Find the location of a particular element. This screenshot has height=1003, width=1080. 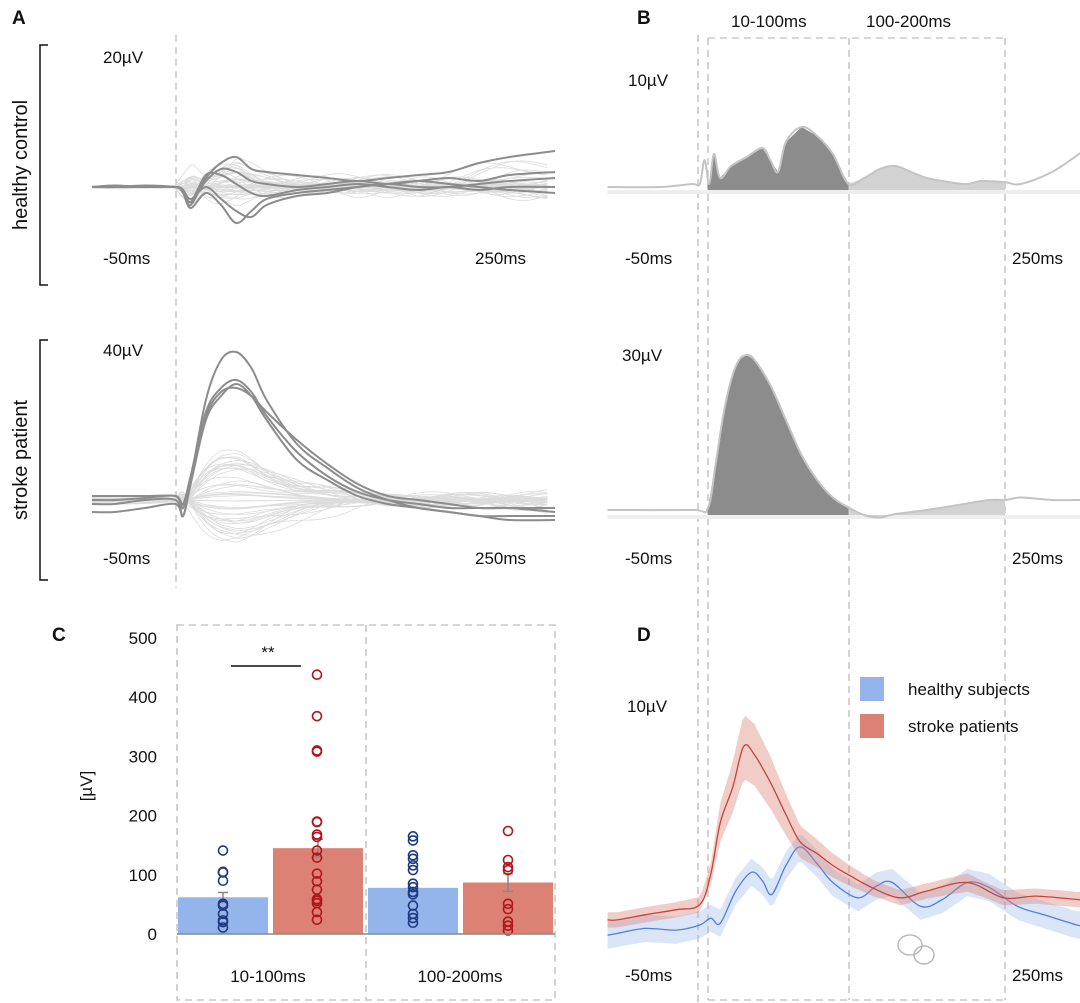

mean-line-healthy is located at coordinates (843, 891).